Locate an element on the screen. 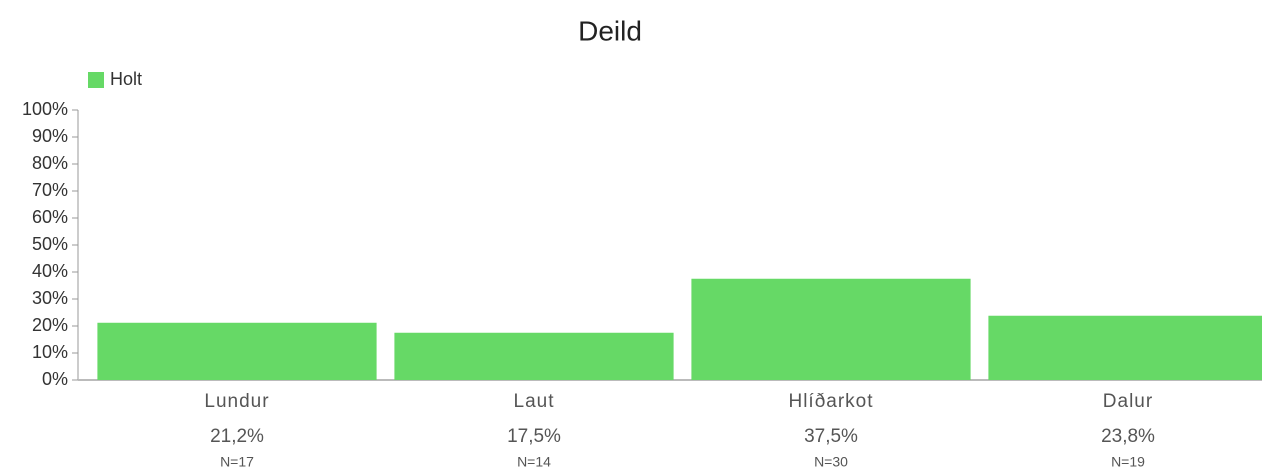  chart-title: Deild is located at coordinates (610, 30).